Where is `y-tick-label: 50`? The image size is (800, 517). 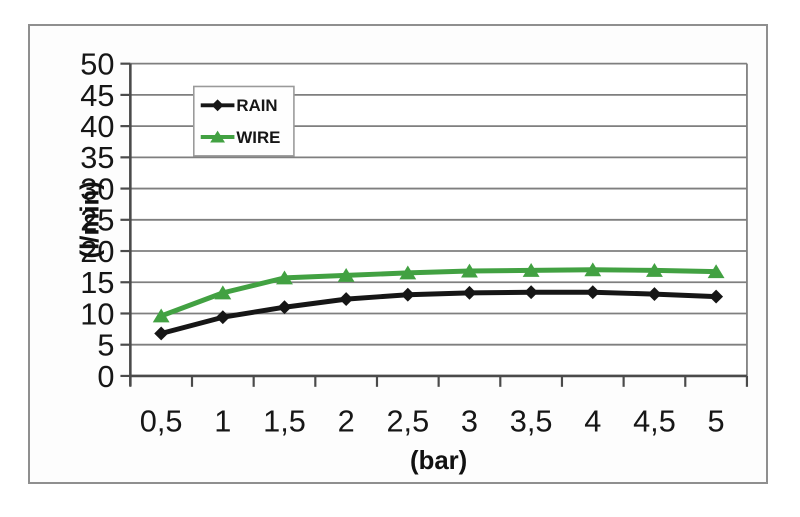
y-tick-label: 50 is located at coordinates (97, 64).